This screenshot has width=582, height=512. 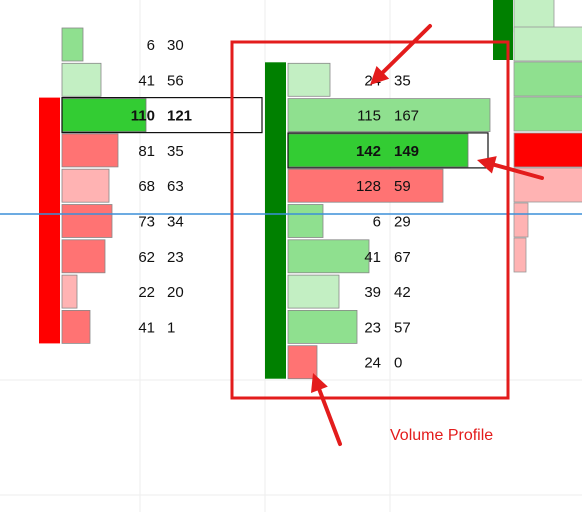 I want to click on ask-volume-label: 23, so click(x=175, y=257).